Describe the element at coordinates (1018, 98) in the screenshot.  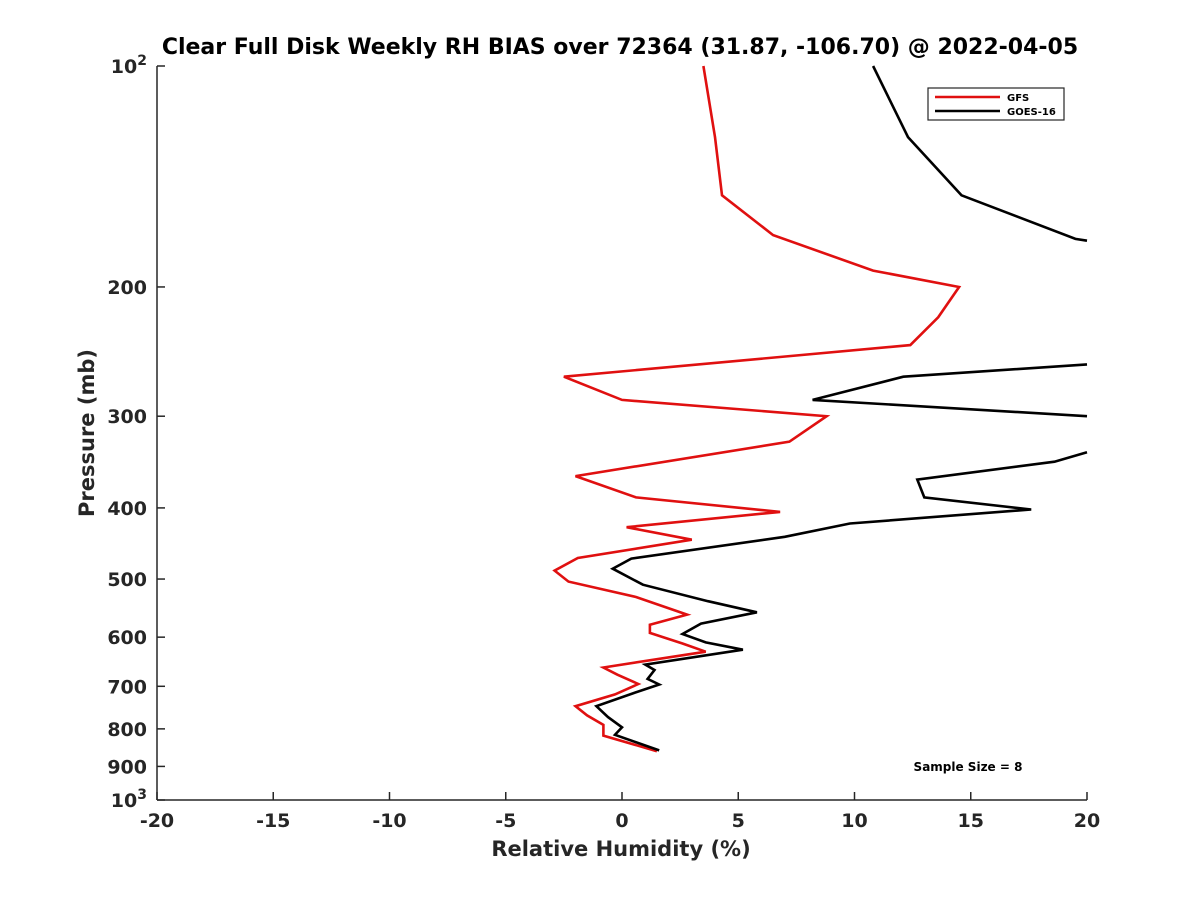
I see `legend-label-gfs: GFS` at that location.